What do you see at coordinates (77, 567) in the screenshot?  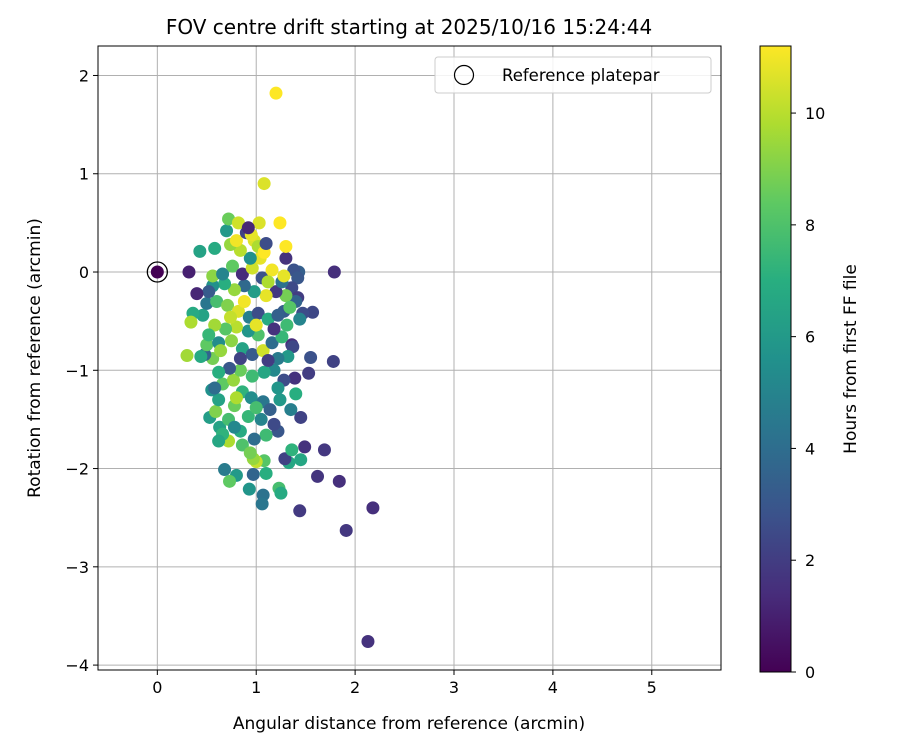 I see `y-tick-label: −3` at bounding box center [77, 567].